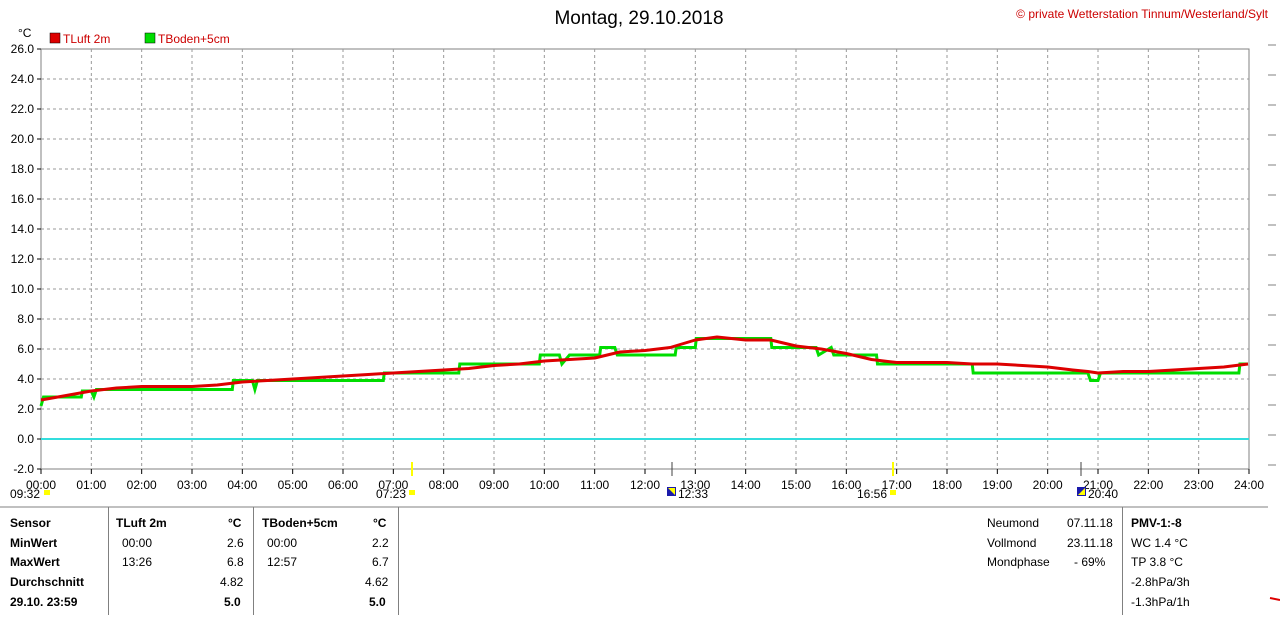  What do you see at coordinates (343, 485) in the screenshot?
I see `x-tick-label: 06:00` at bounding box center [343, 485].